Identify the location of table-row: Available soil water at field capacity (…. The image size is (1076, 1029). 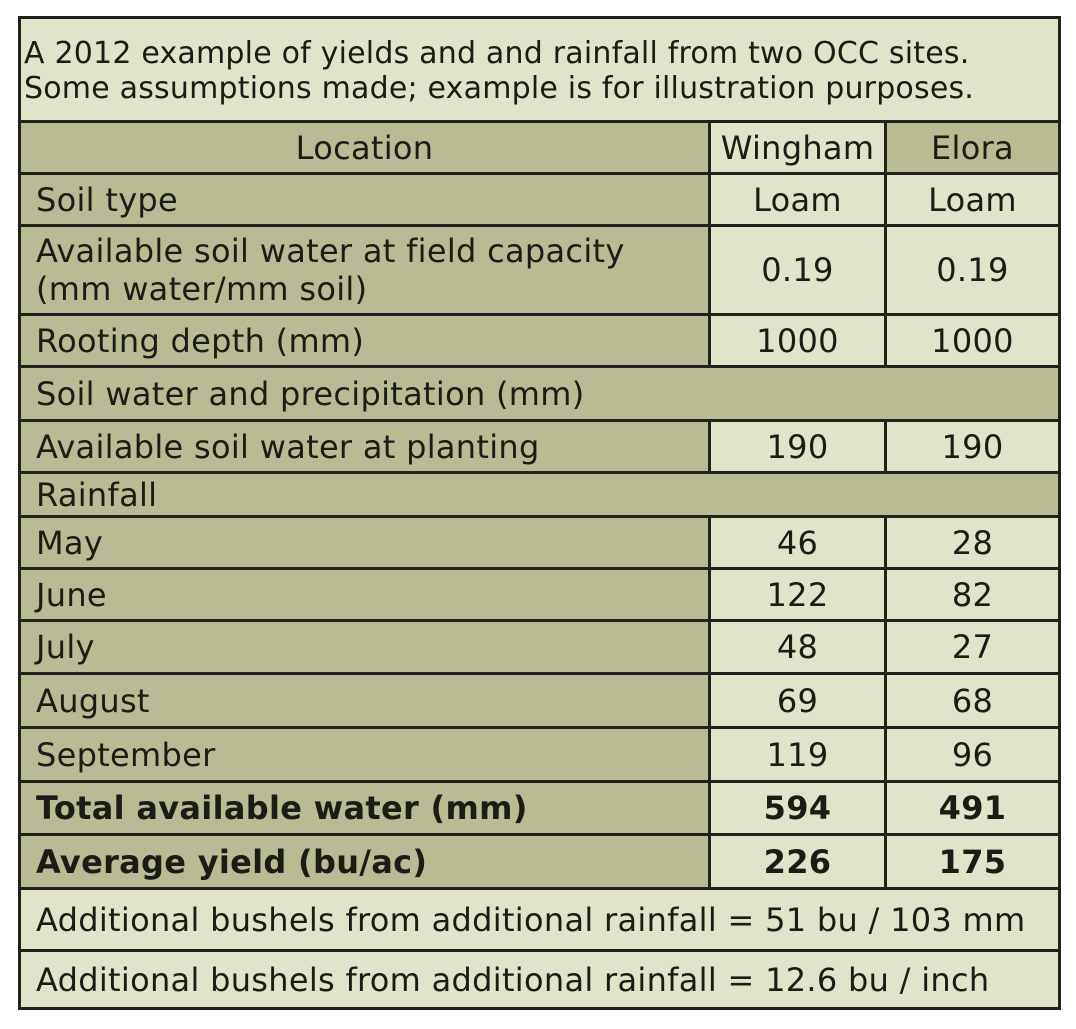
(539, 271).